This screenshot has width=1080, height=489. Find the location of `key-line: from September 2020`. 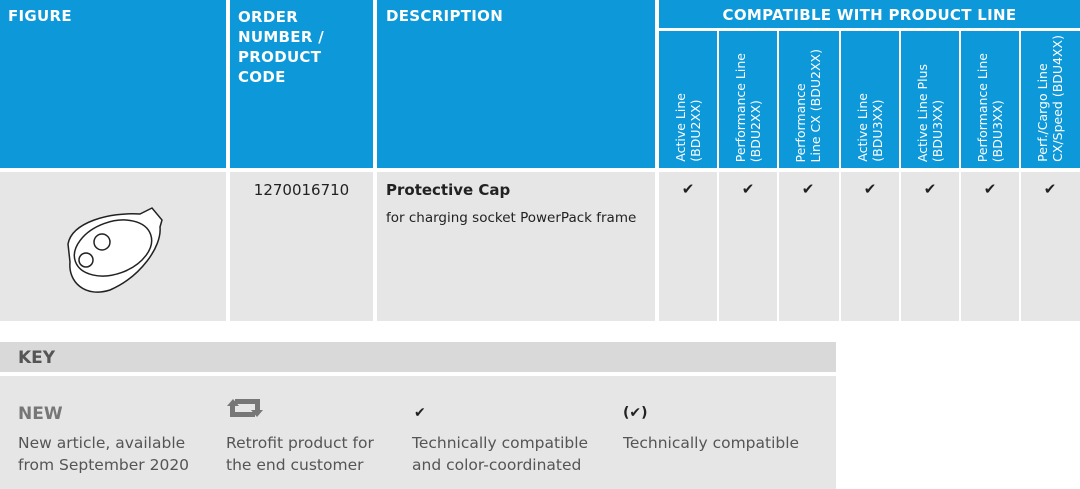

key-line: from September 2020 is located at coordinates (104, 465).